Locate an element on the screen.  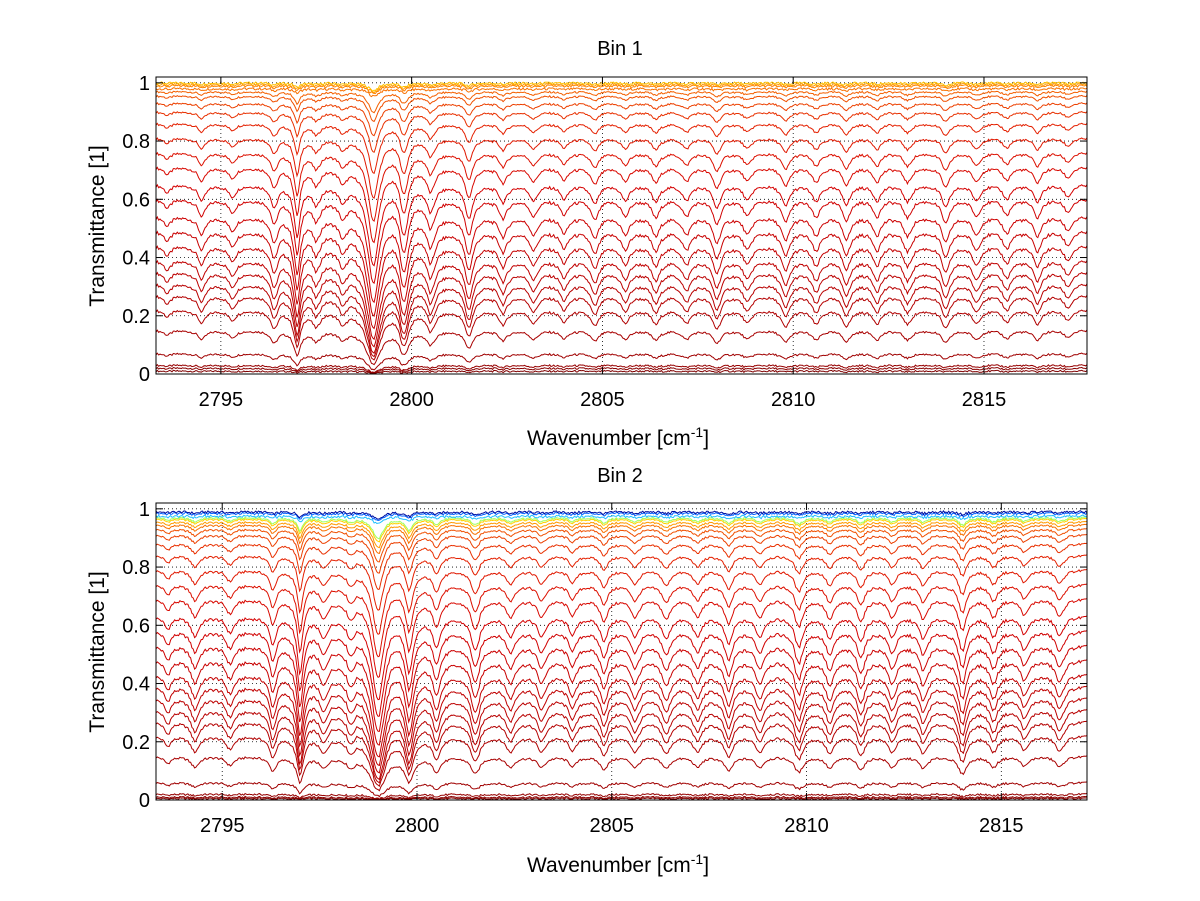
chart-title: Bin 1 is located at coordinates (620, 49).